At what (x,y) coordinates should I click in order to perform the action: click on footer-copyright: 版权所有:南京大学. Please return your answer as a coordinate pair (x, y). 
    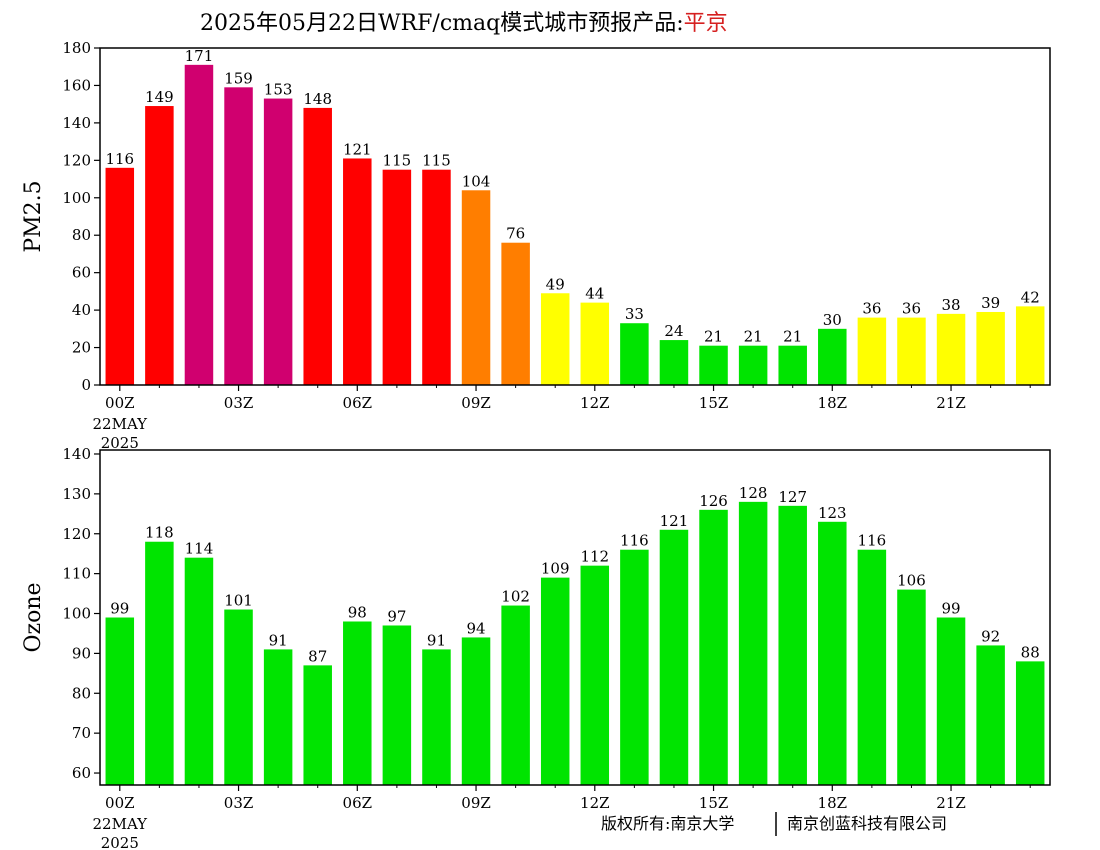
    Looking at the image, I should click on (667, 823).